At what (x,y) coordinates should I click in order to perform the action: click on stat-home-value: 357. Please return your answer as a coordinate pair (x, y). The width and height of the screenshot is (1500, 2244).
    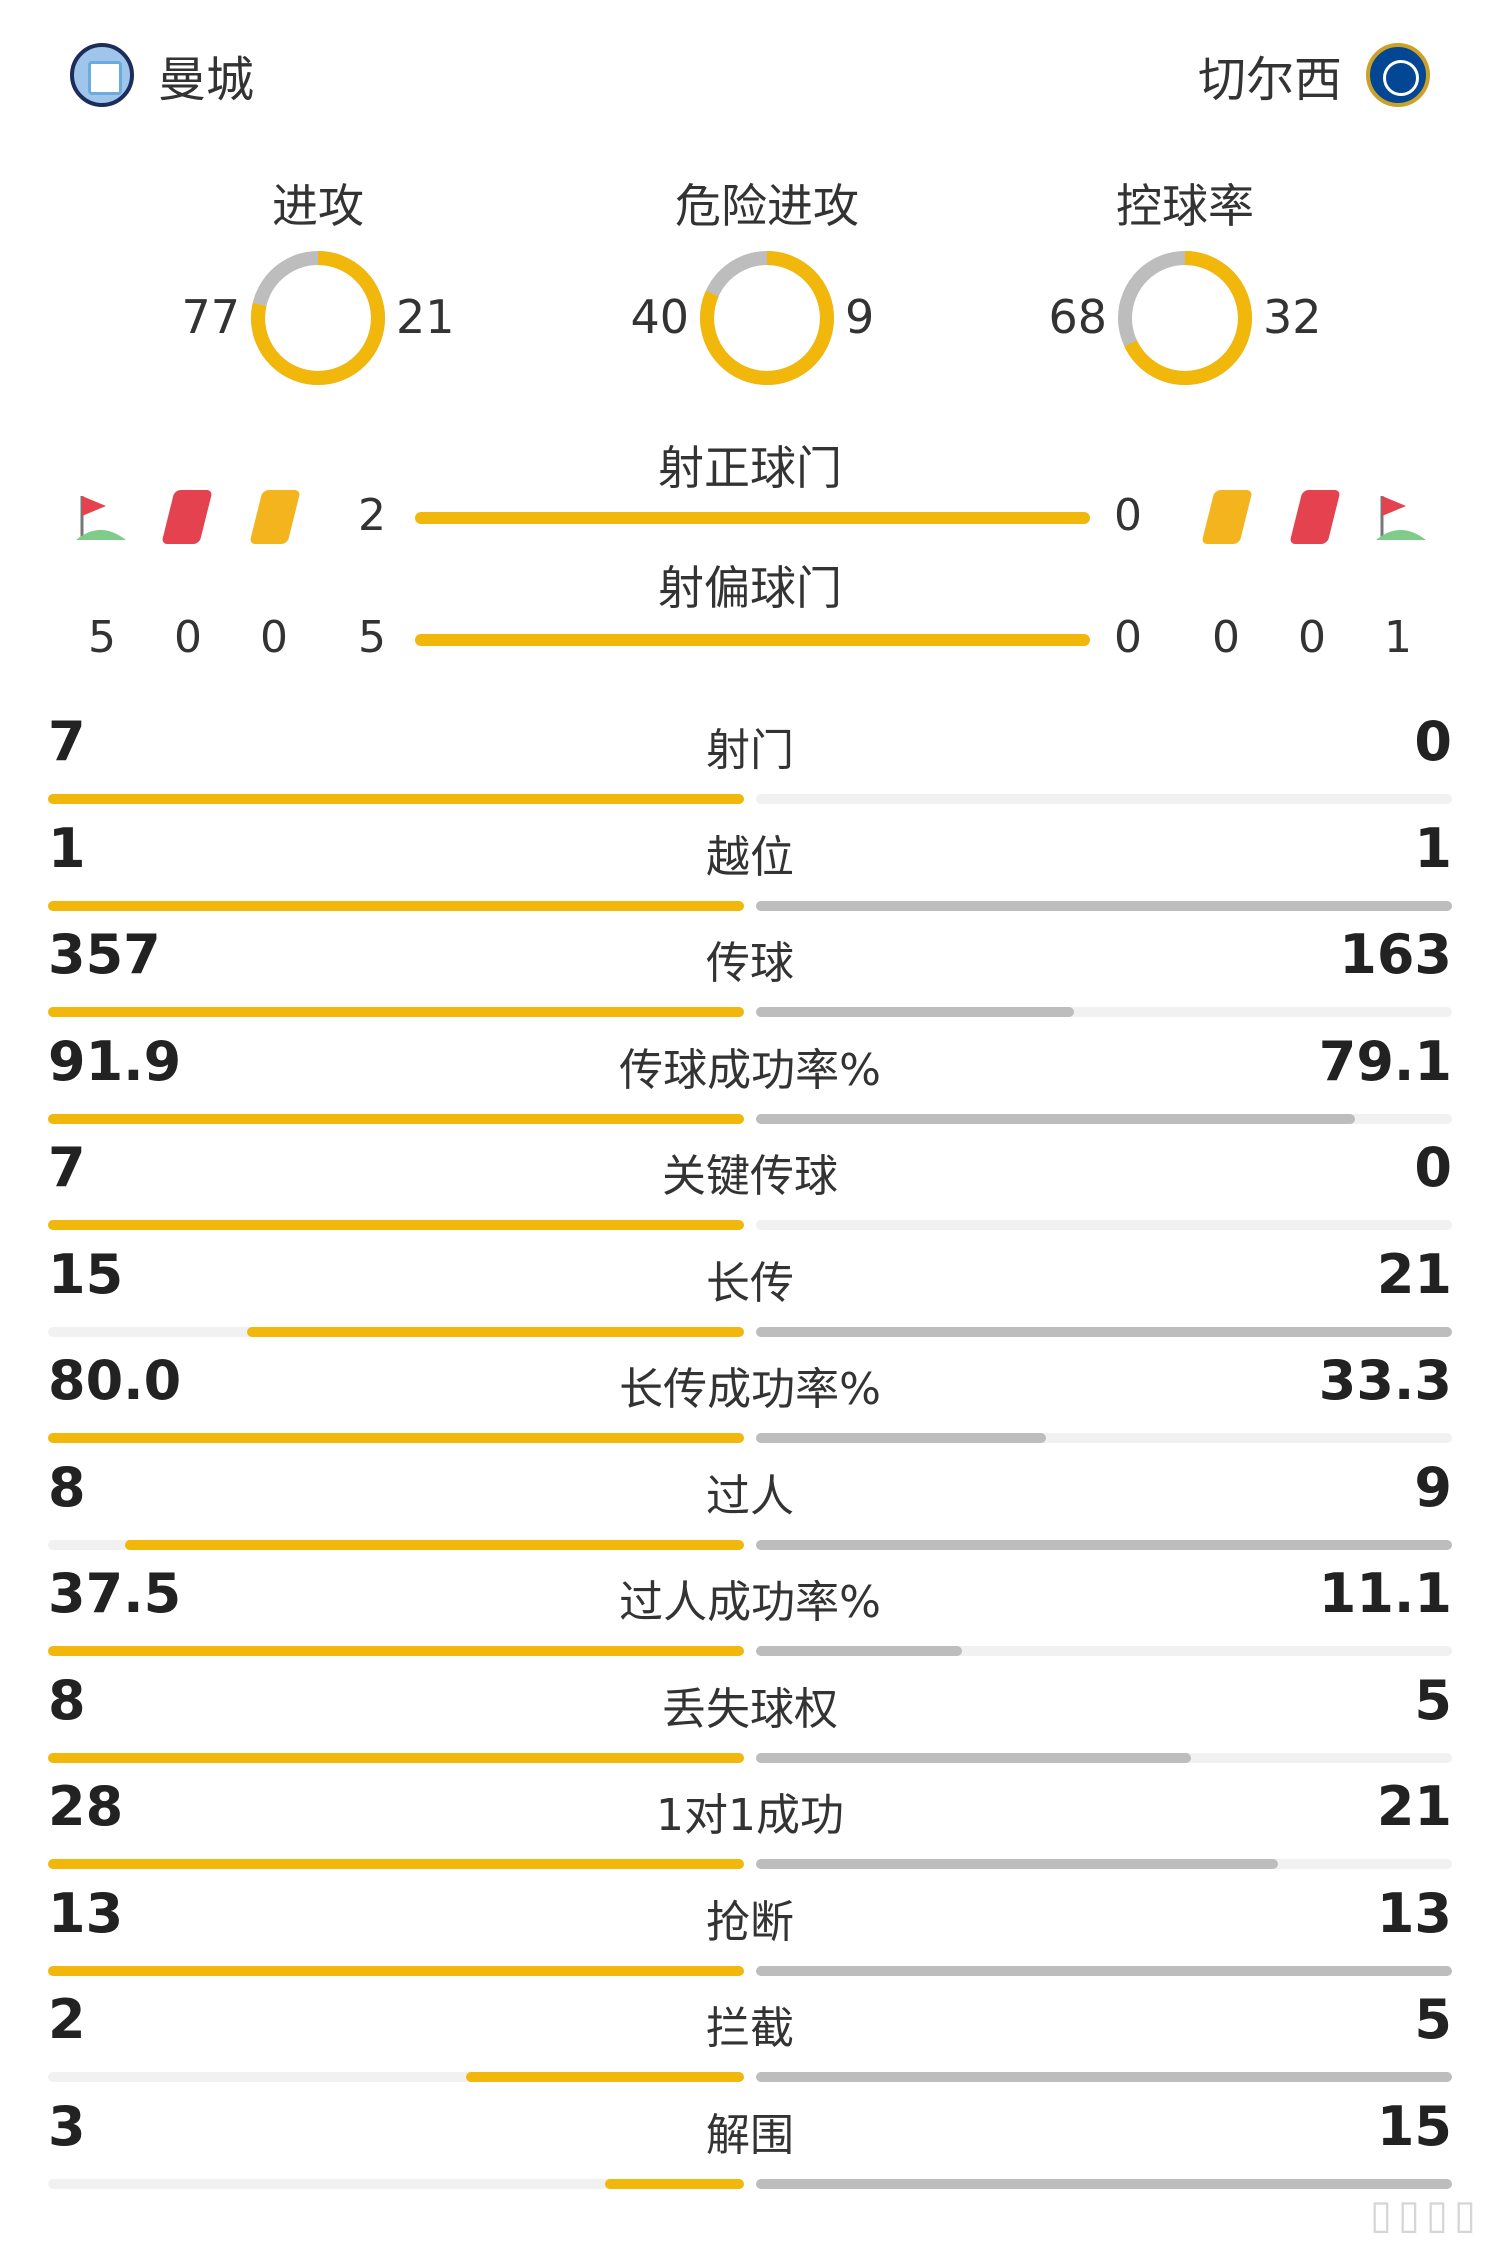
    Looking at the image, I should click on (104, 954).